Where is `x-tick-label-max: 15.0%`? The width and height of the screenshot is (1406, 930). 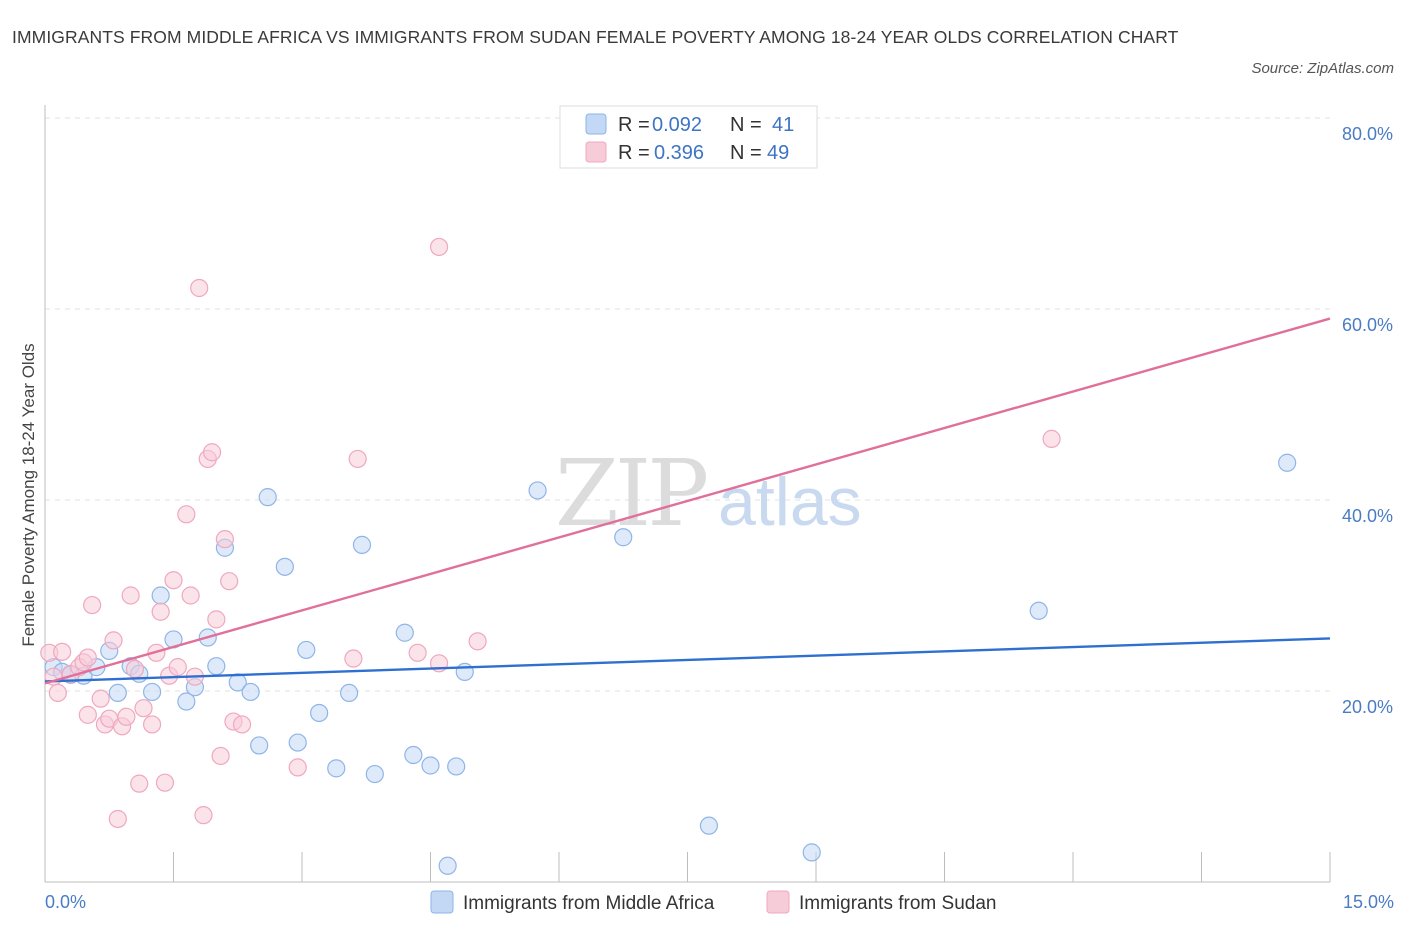 x-tick-label-max: 15.0% is located at coordinates (1368, 902).